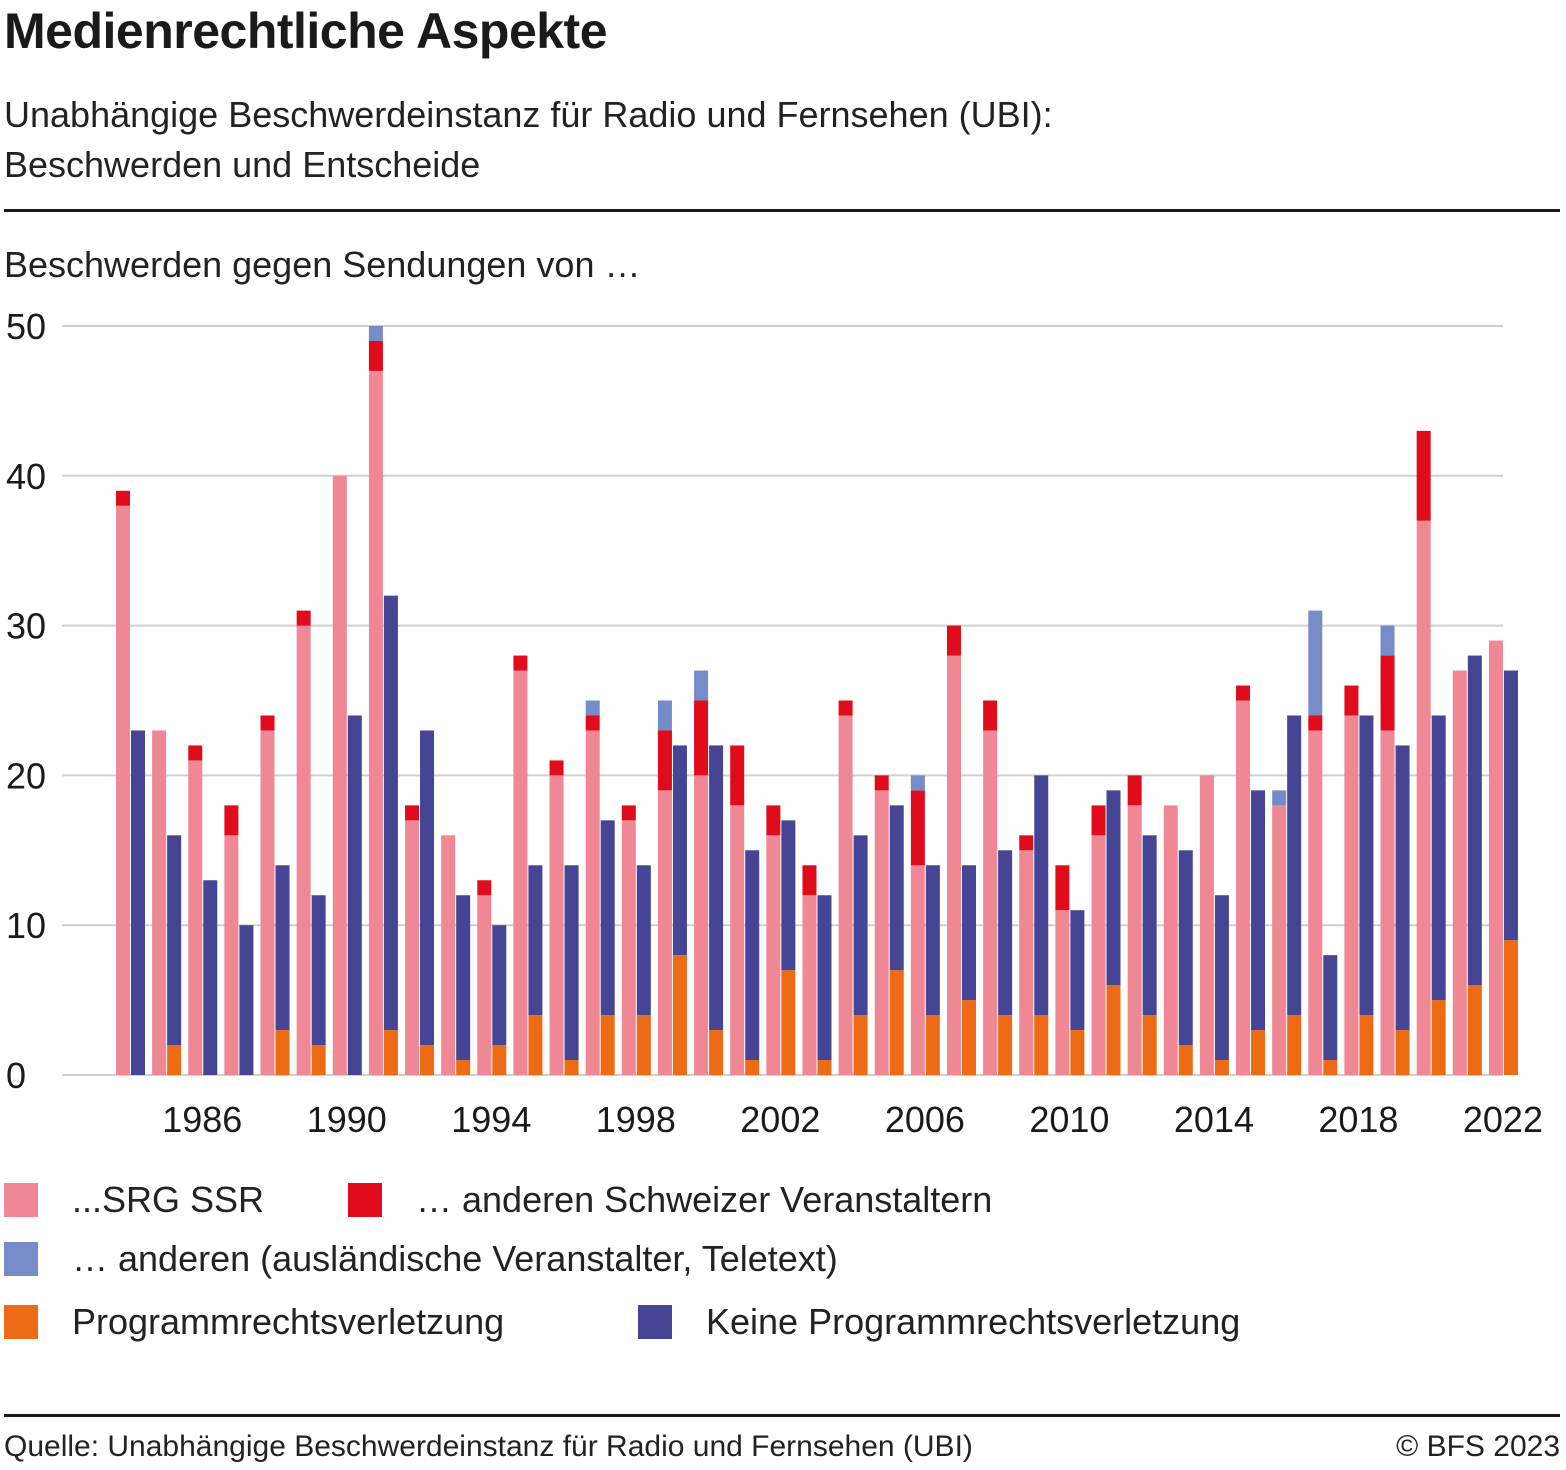 Image resolution: width=1566 pixels, height=1470 pixels. I want to click on legend-item-no-violation: Keine Programmrechtsverletzung, so click(939, 1321).